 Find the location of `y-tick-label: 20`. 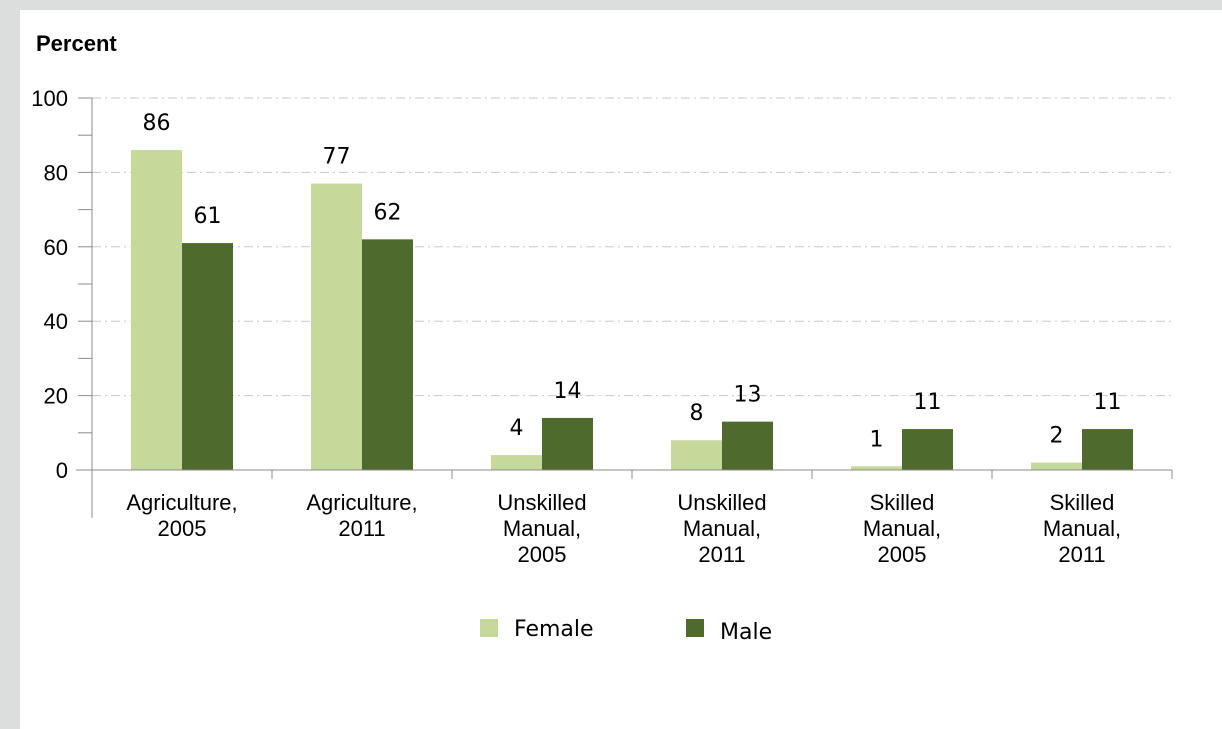

y-tick-label: 20 is located at coordinates (56, 396).